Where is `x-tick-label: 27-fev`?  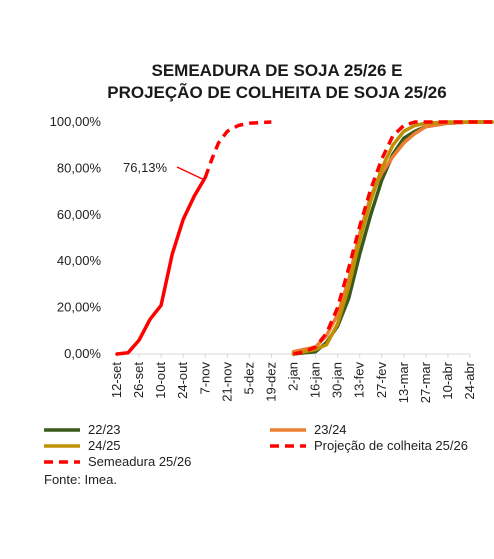
x-tick-label: 27-fev is located at coordinates (381, 380).